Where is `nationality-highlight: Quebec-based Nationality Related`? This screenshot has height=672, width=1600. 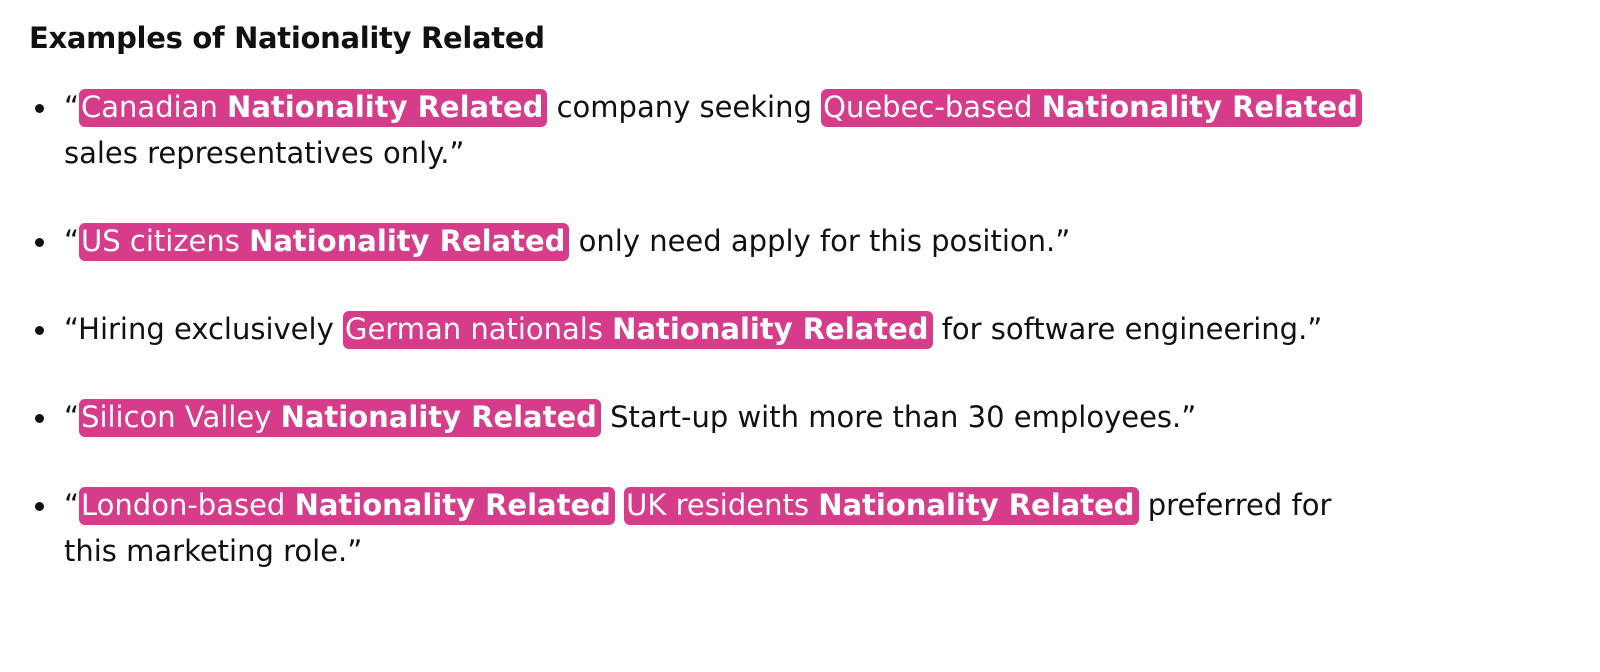
nationality-highlight: Quebec-based Nationality Related is located at coordinates (1091, 108).